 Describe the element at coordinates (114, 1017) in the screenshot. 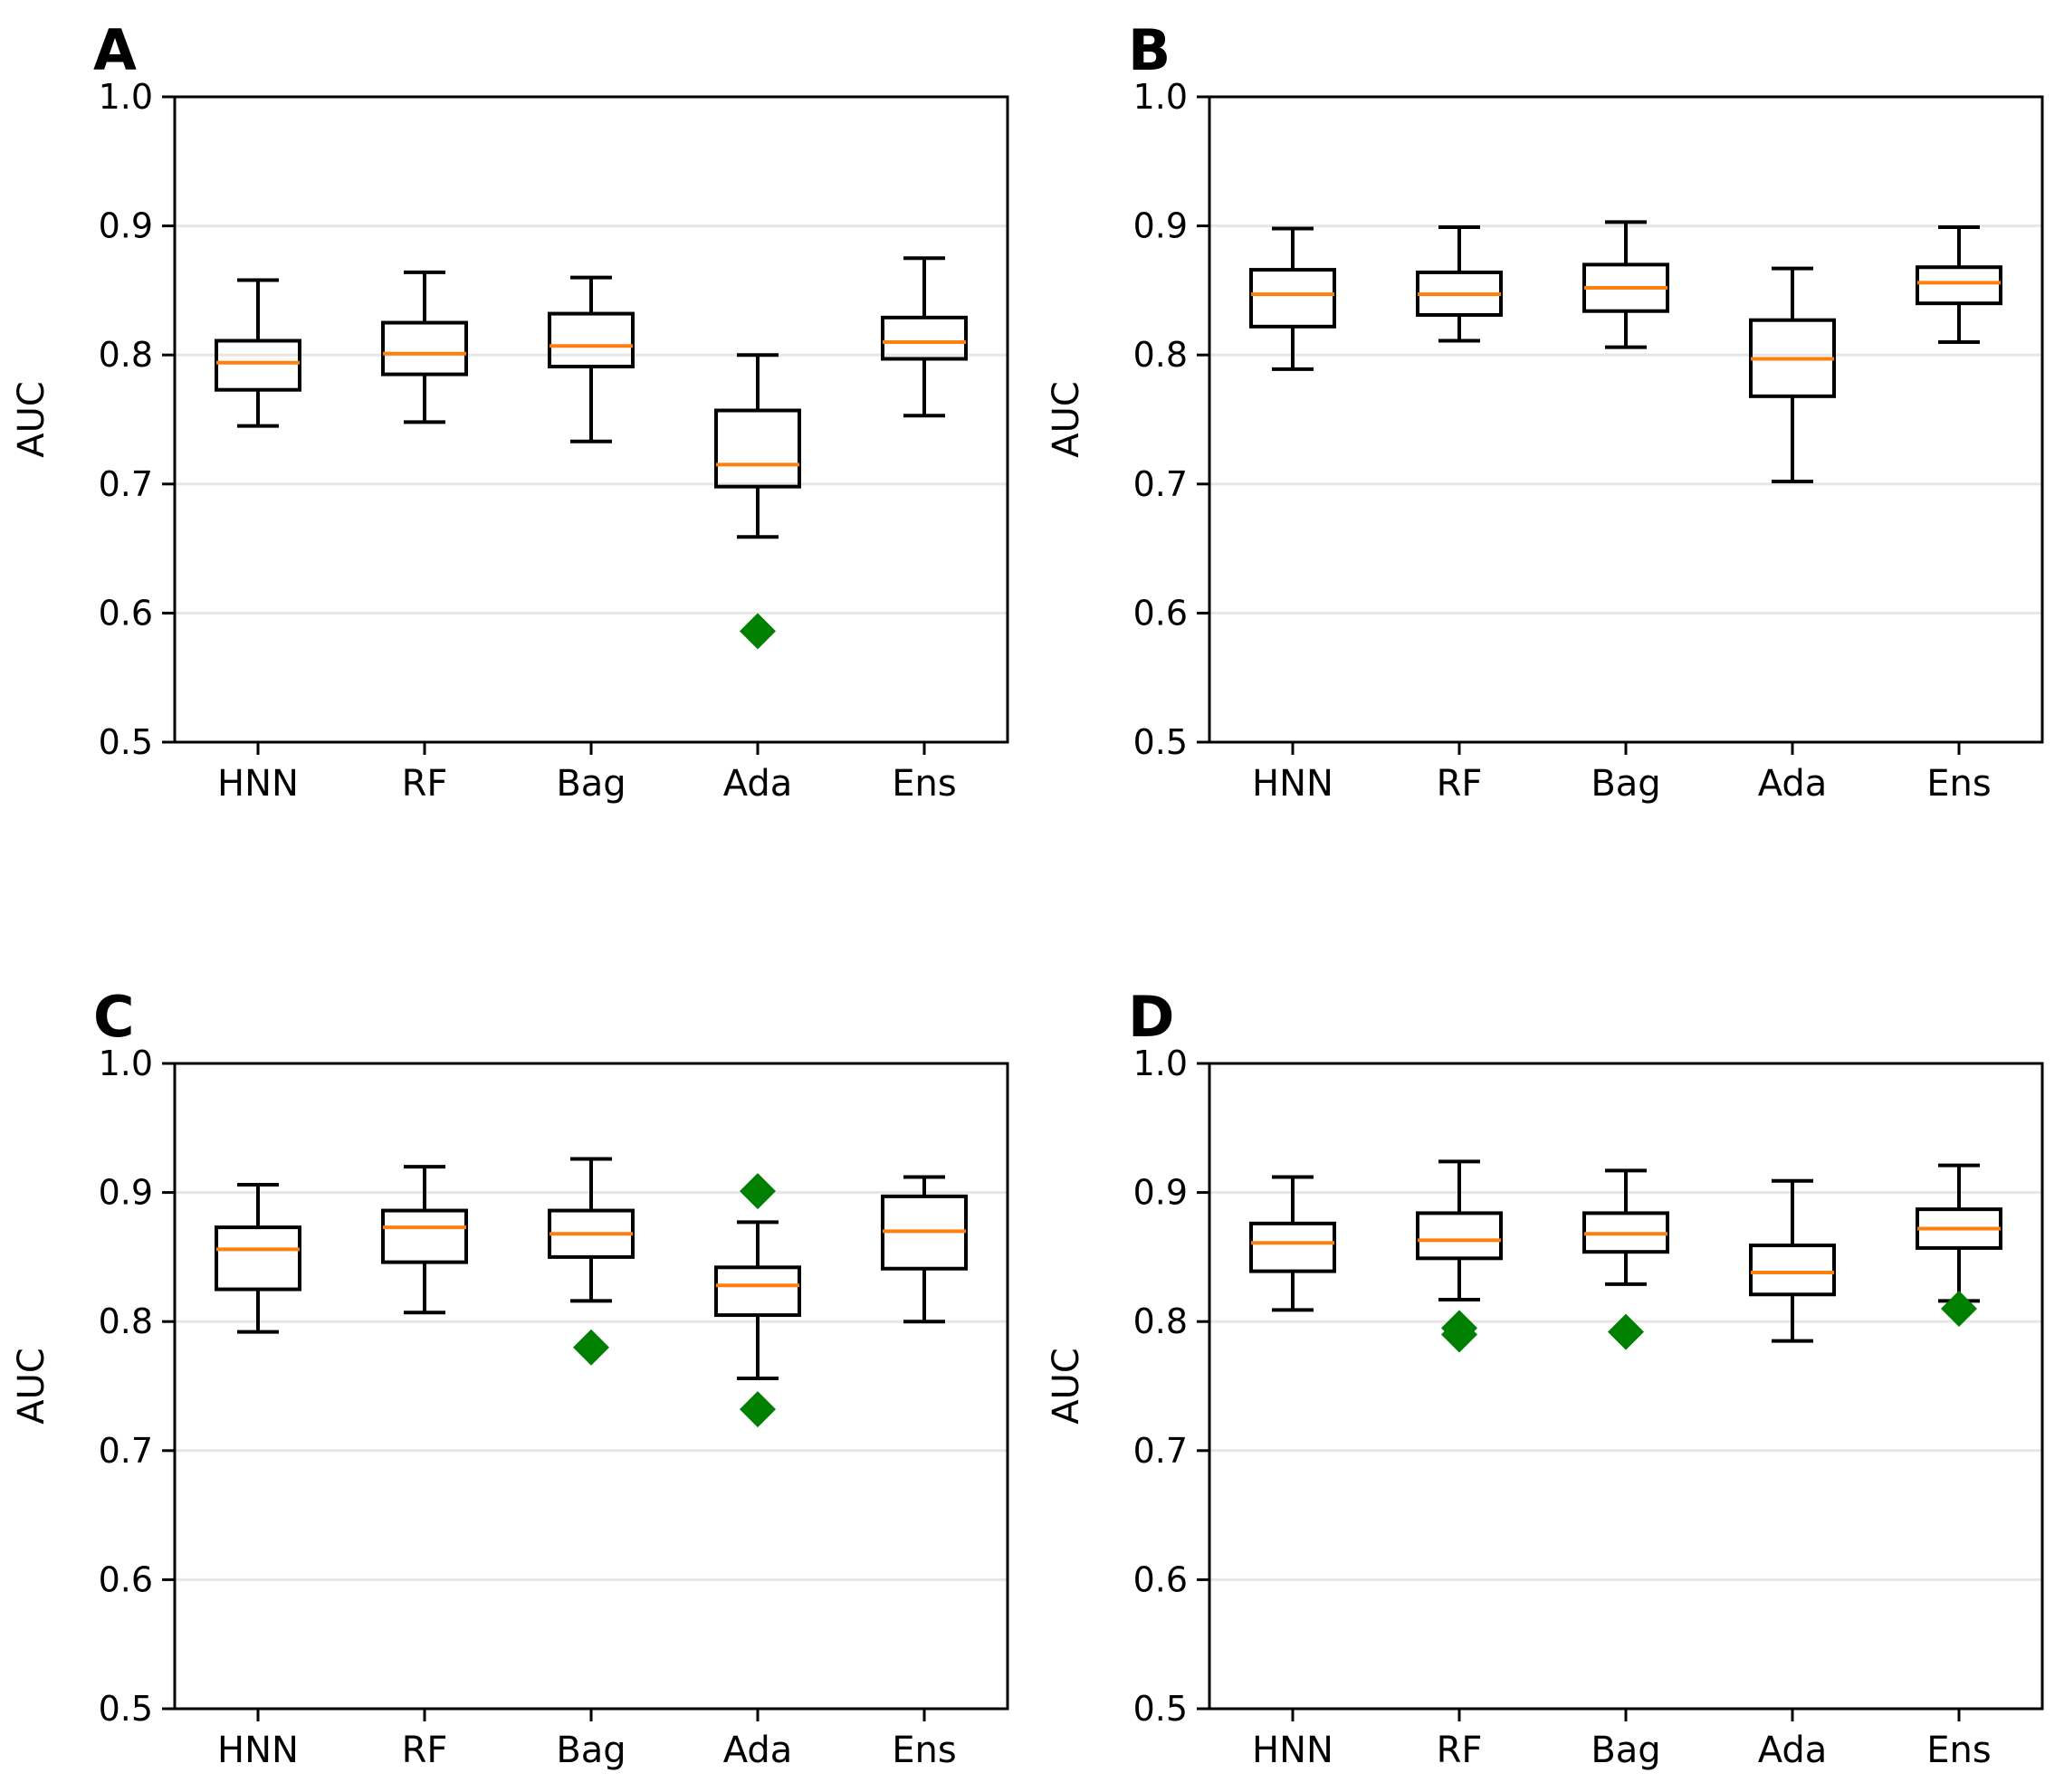

I see `panel-letter: C` at that location.